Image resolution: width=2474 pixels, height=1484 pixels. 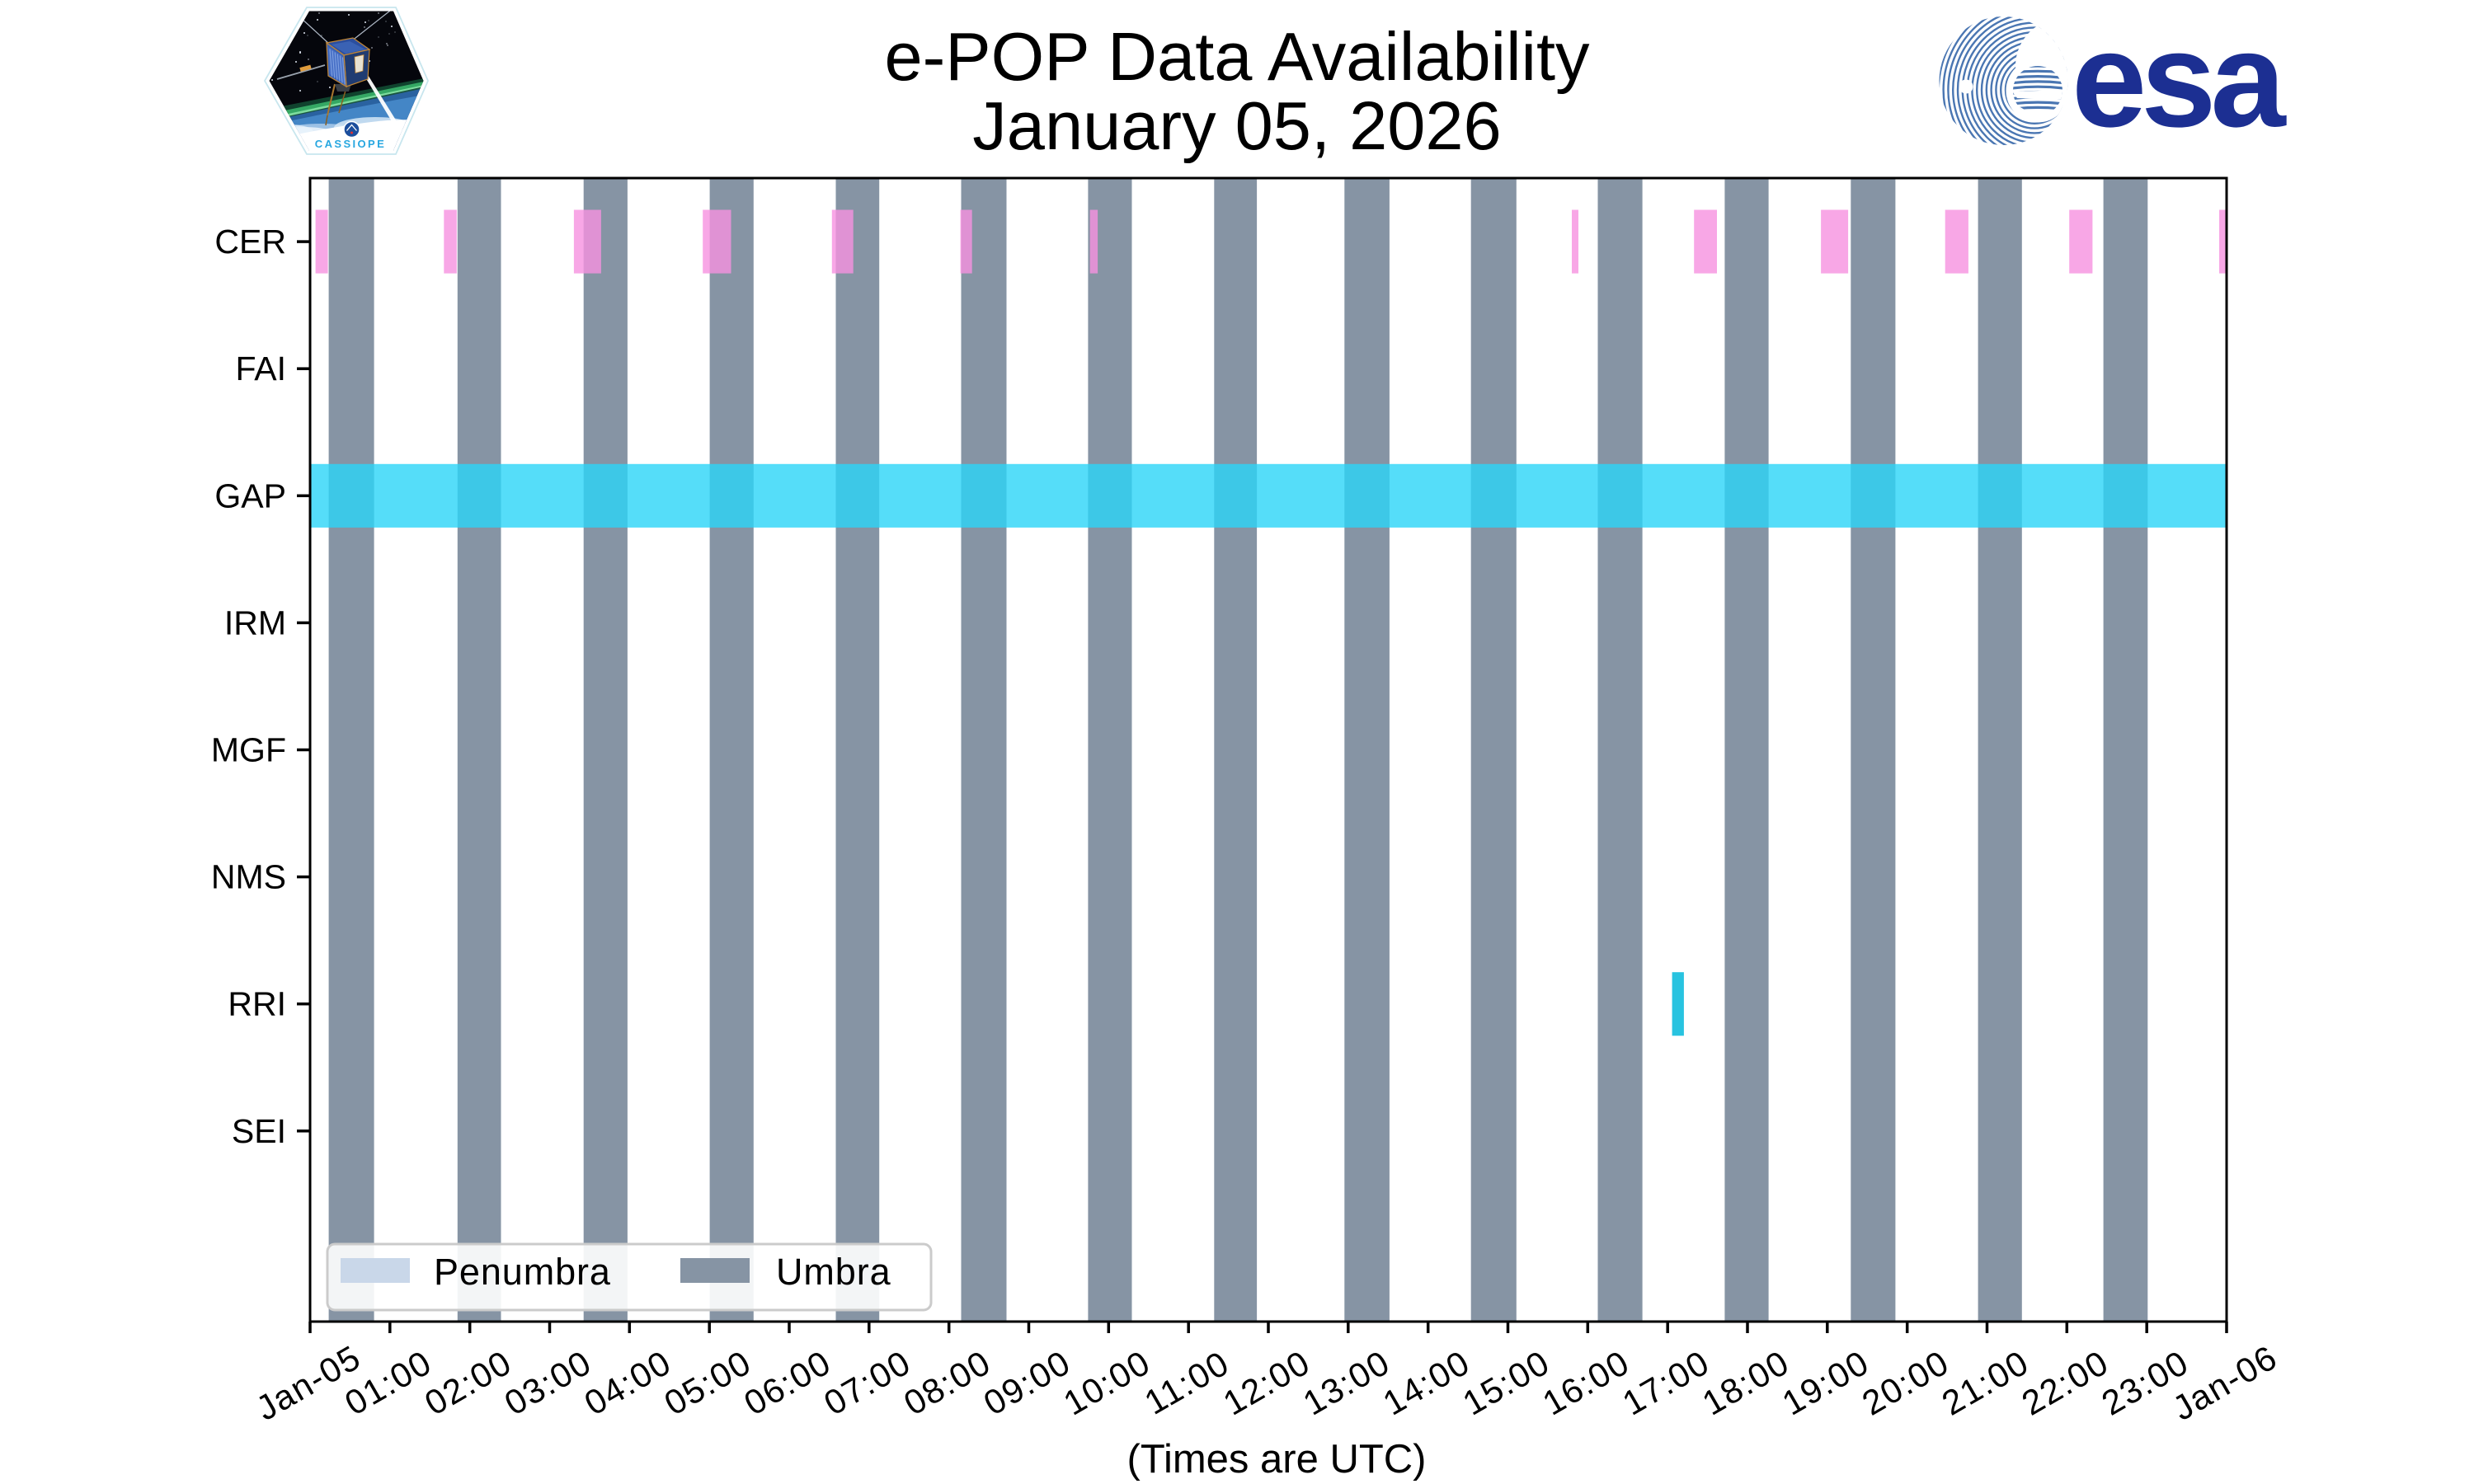 What do you see at coordinates (255, 622) in the screenshot?
I see `svg-text: IRM` at bounding box center [255, 622].